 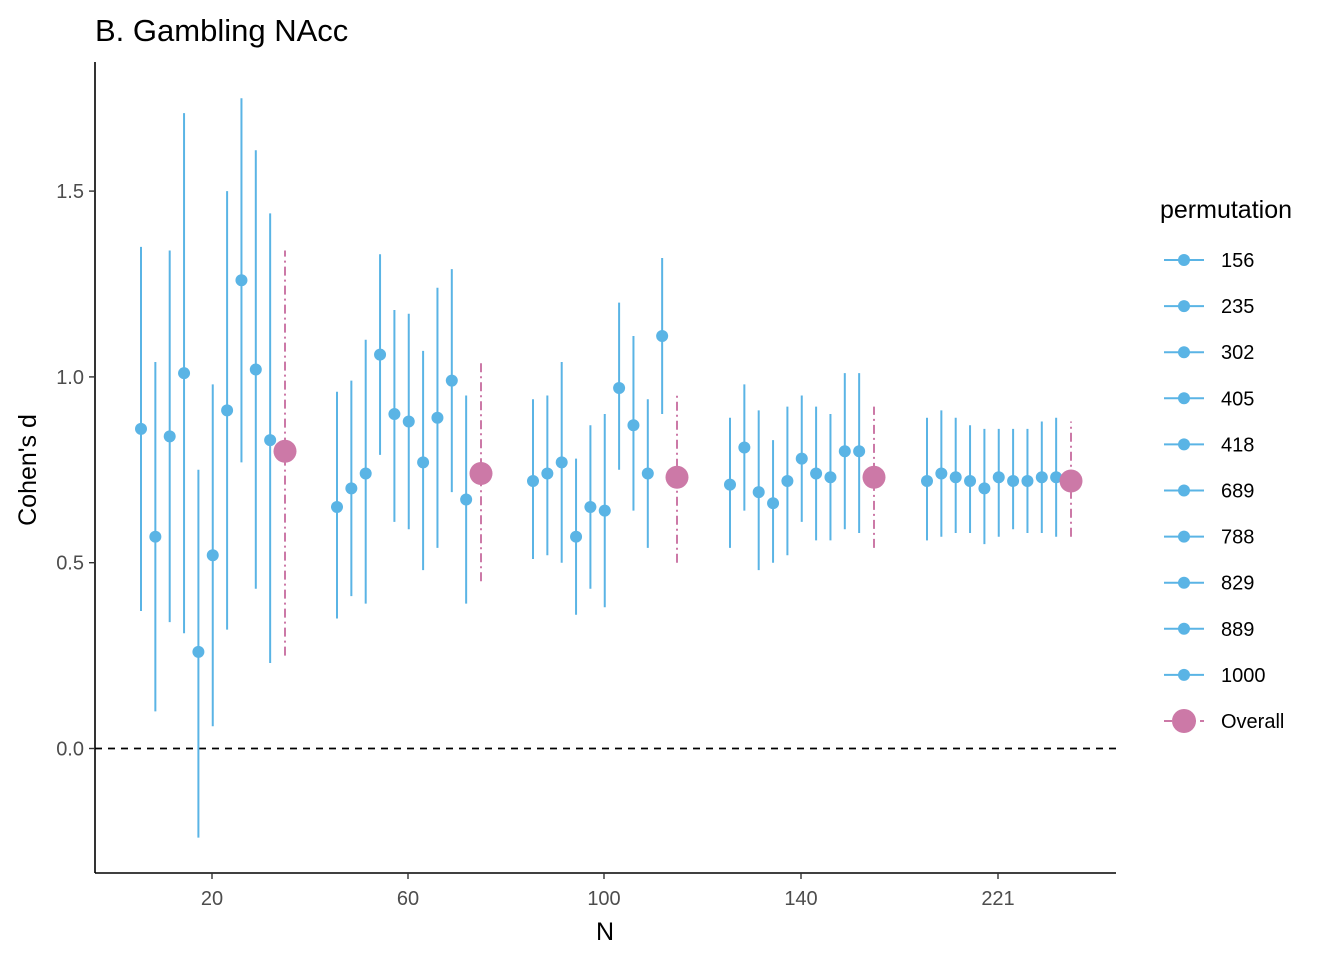 I want to click on legend-title: permutation, so click(x=1226, y=210).